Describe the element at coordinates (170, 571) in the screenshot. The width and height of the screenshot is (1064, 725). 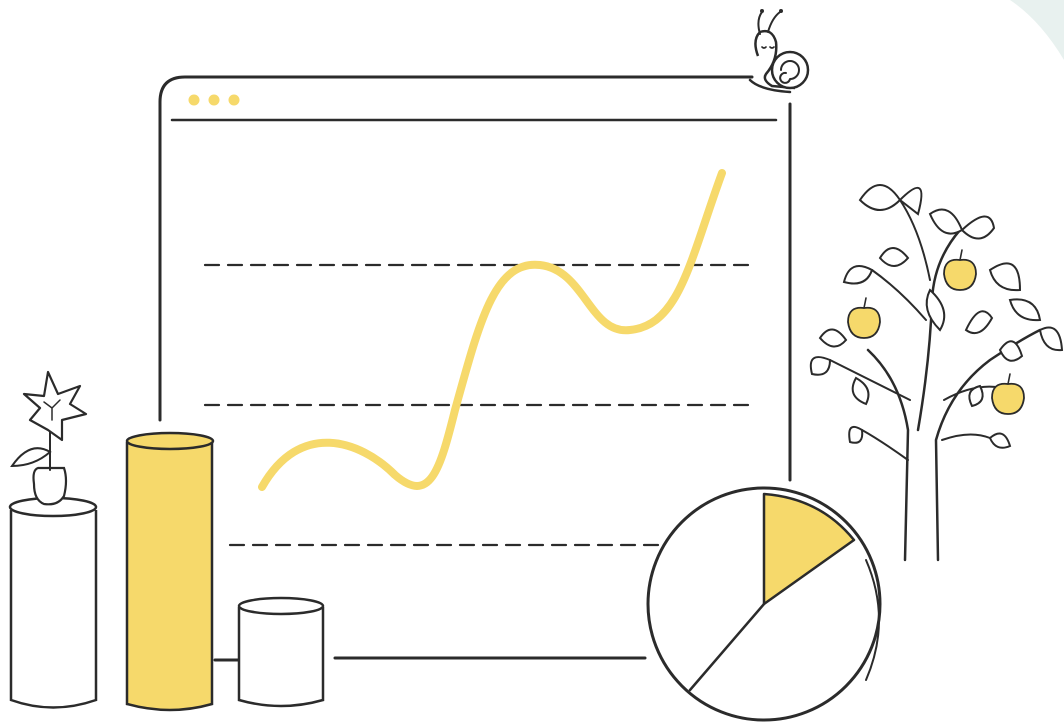
I see `yellow-bar-cylinder` at that location.